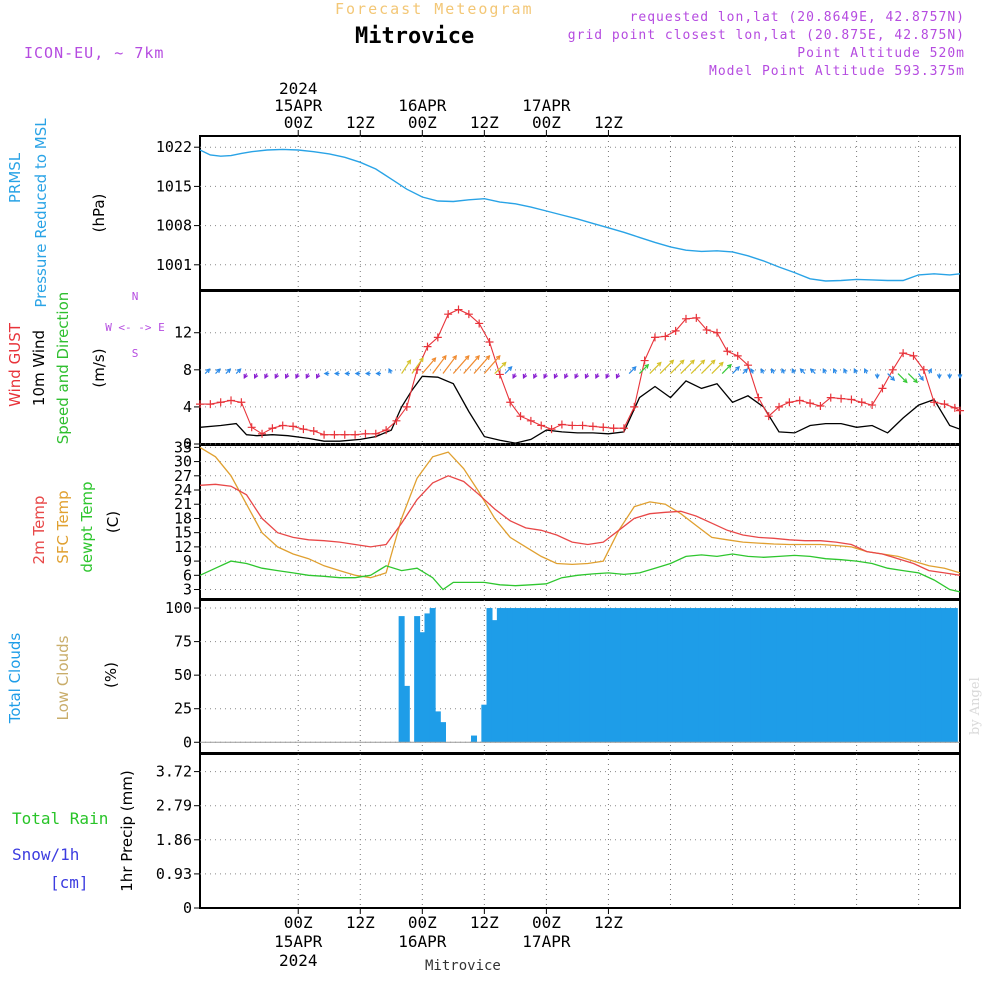 This screenshot has height=1000, width=1000. What do you see at coordinates (298, 105) in the screenshot?
I see `top-tick-label: 15APR` at bounding box center [298, 105].